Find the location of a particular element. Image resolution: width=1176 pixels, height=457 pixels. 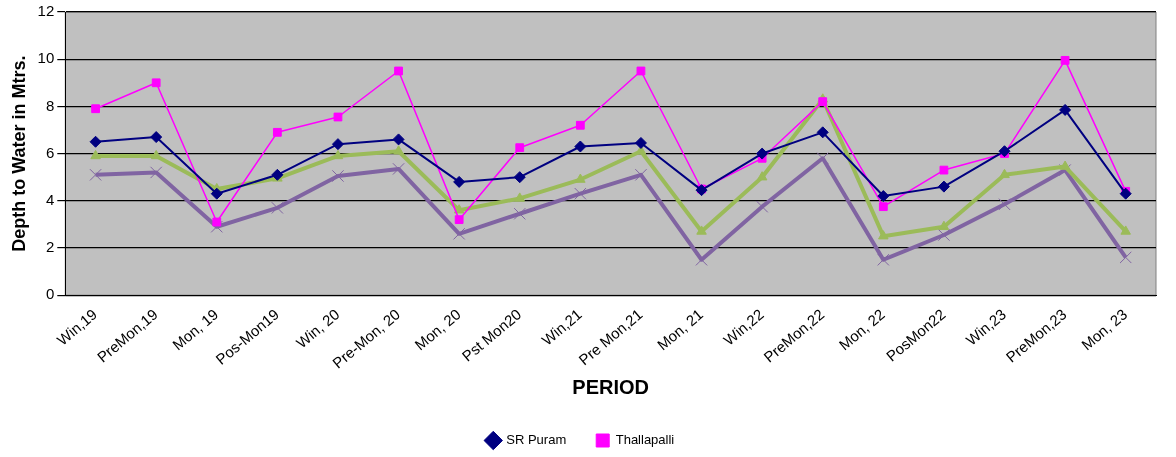

legend-label: Thallapalli is located at coordinates (645, 440).